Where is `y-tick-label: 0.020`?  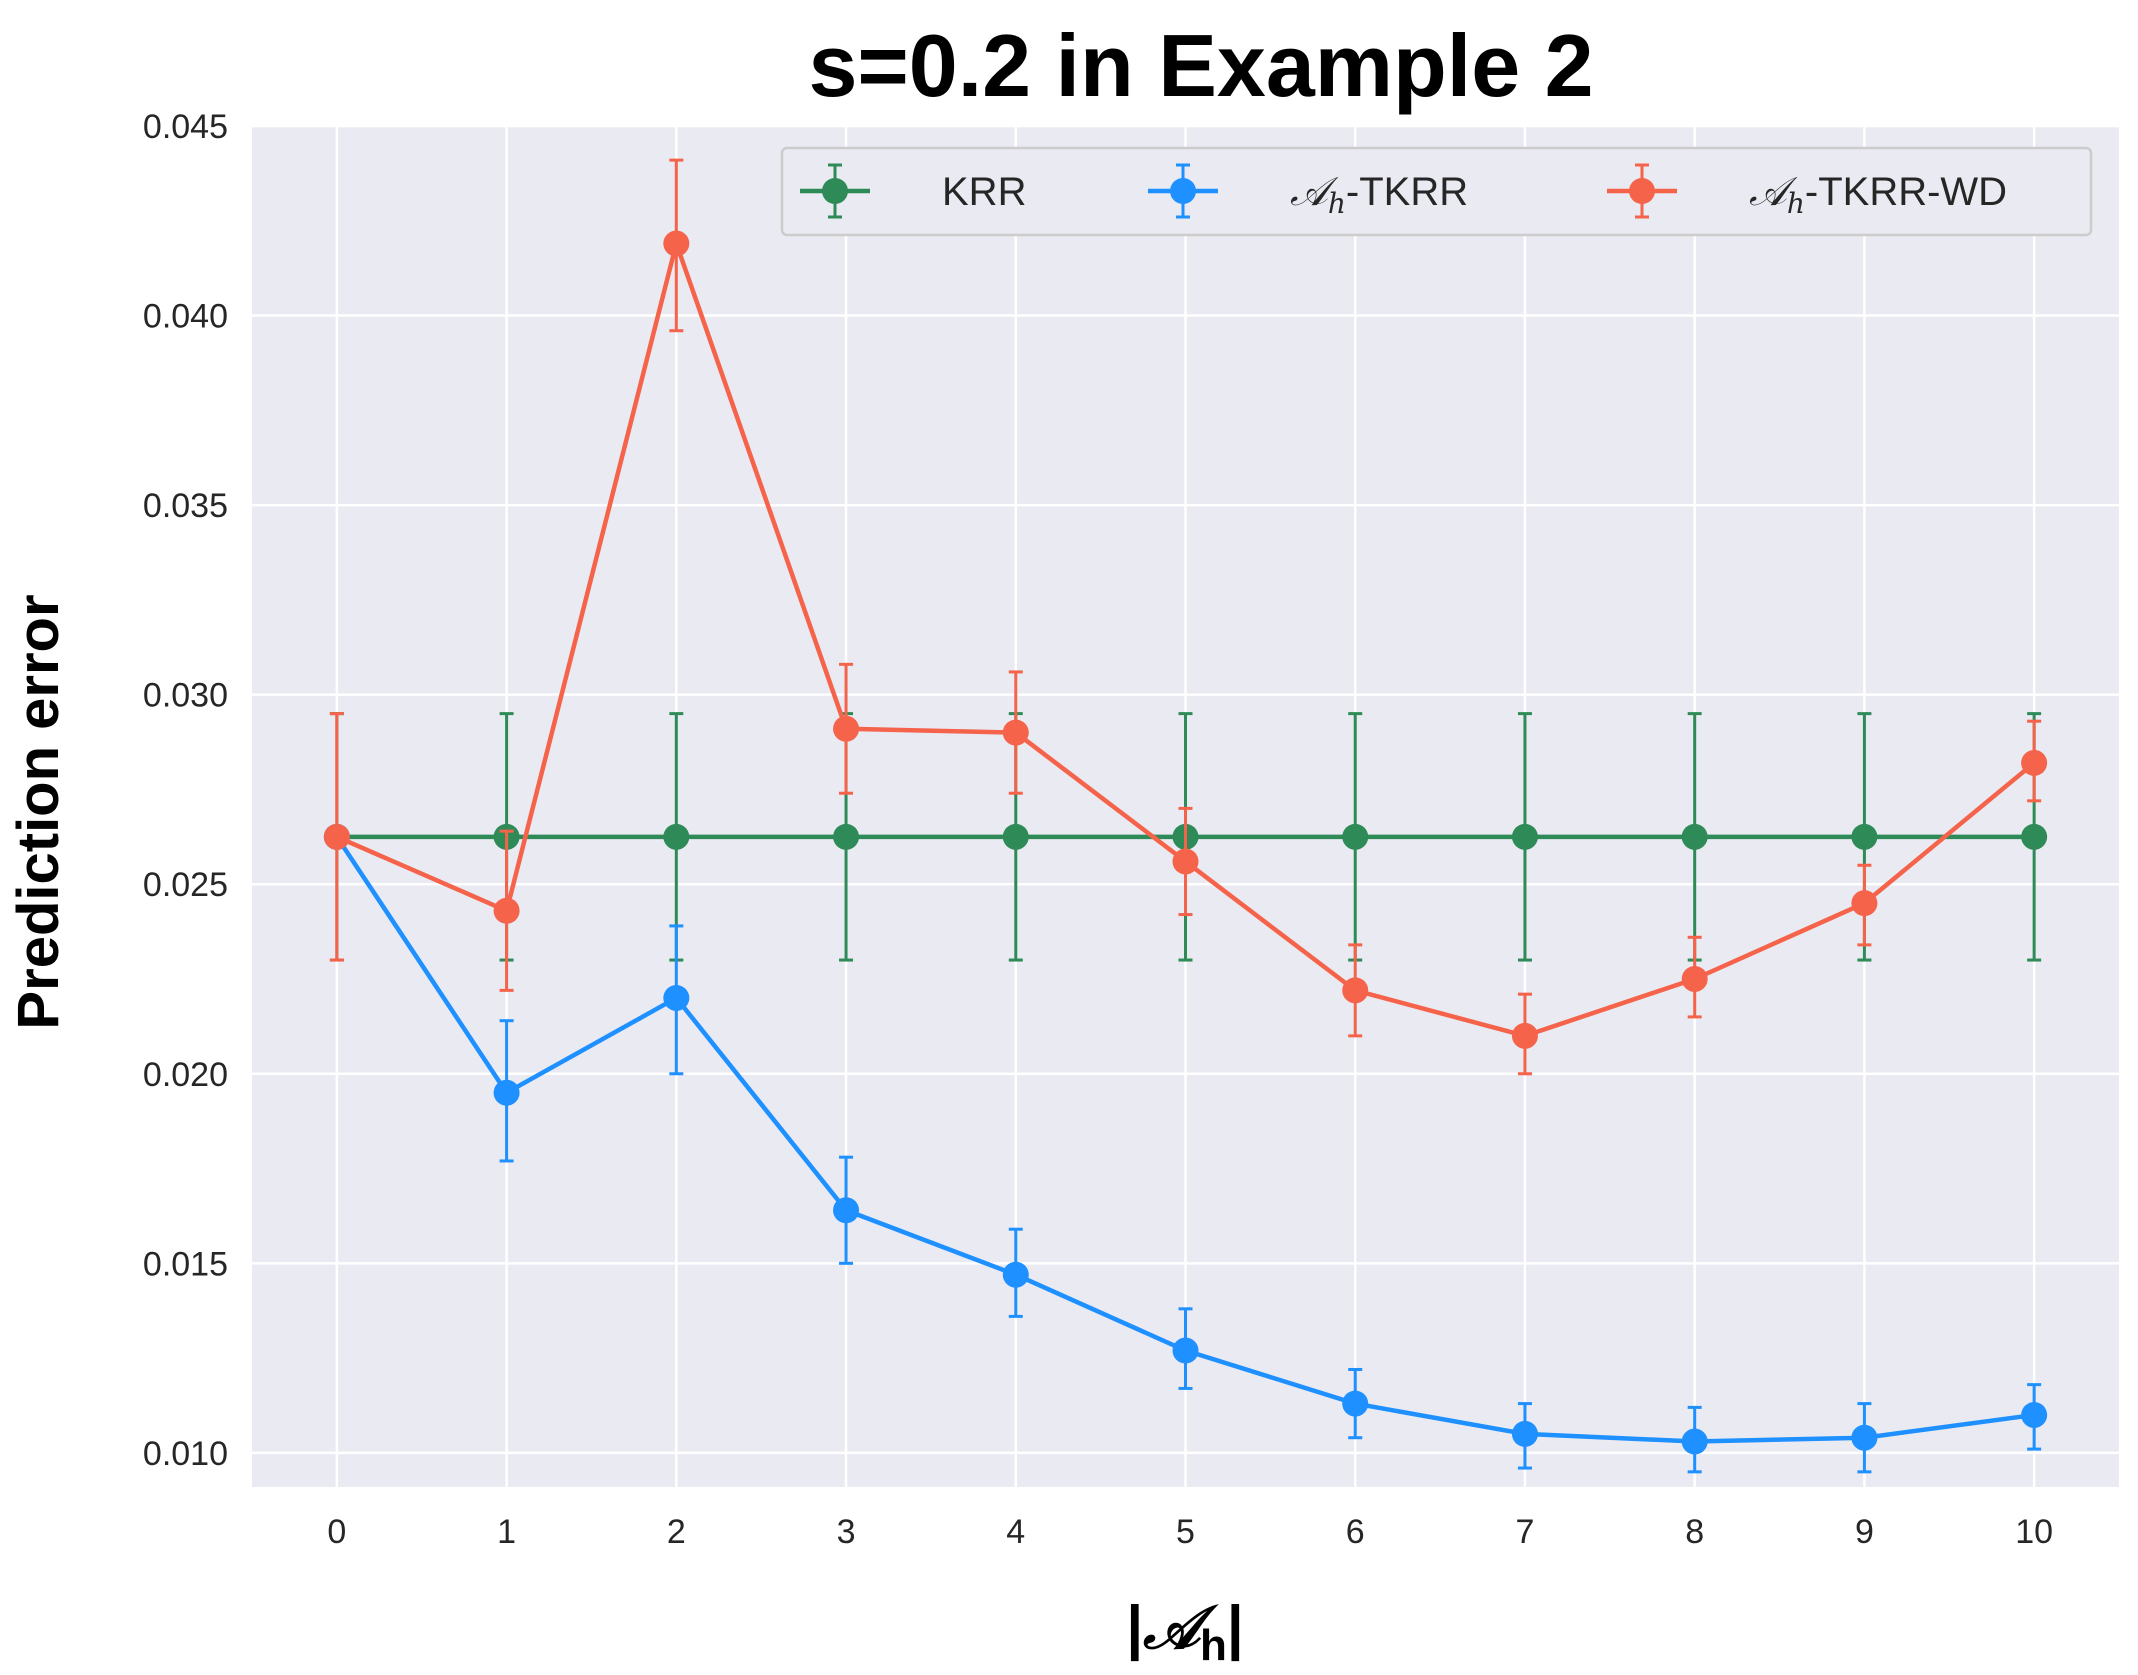
y-tick-label: 0.020 is located at coordinates (185, 1075).